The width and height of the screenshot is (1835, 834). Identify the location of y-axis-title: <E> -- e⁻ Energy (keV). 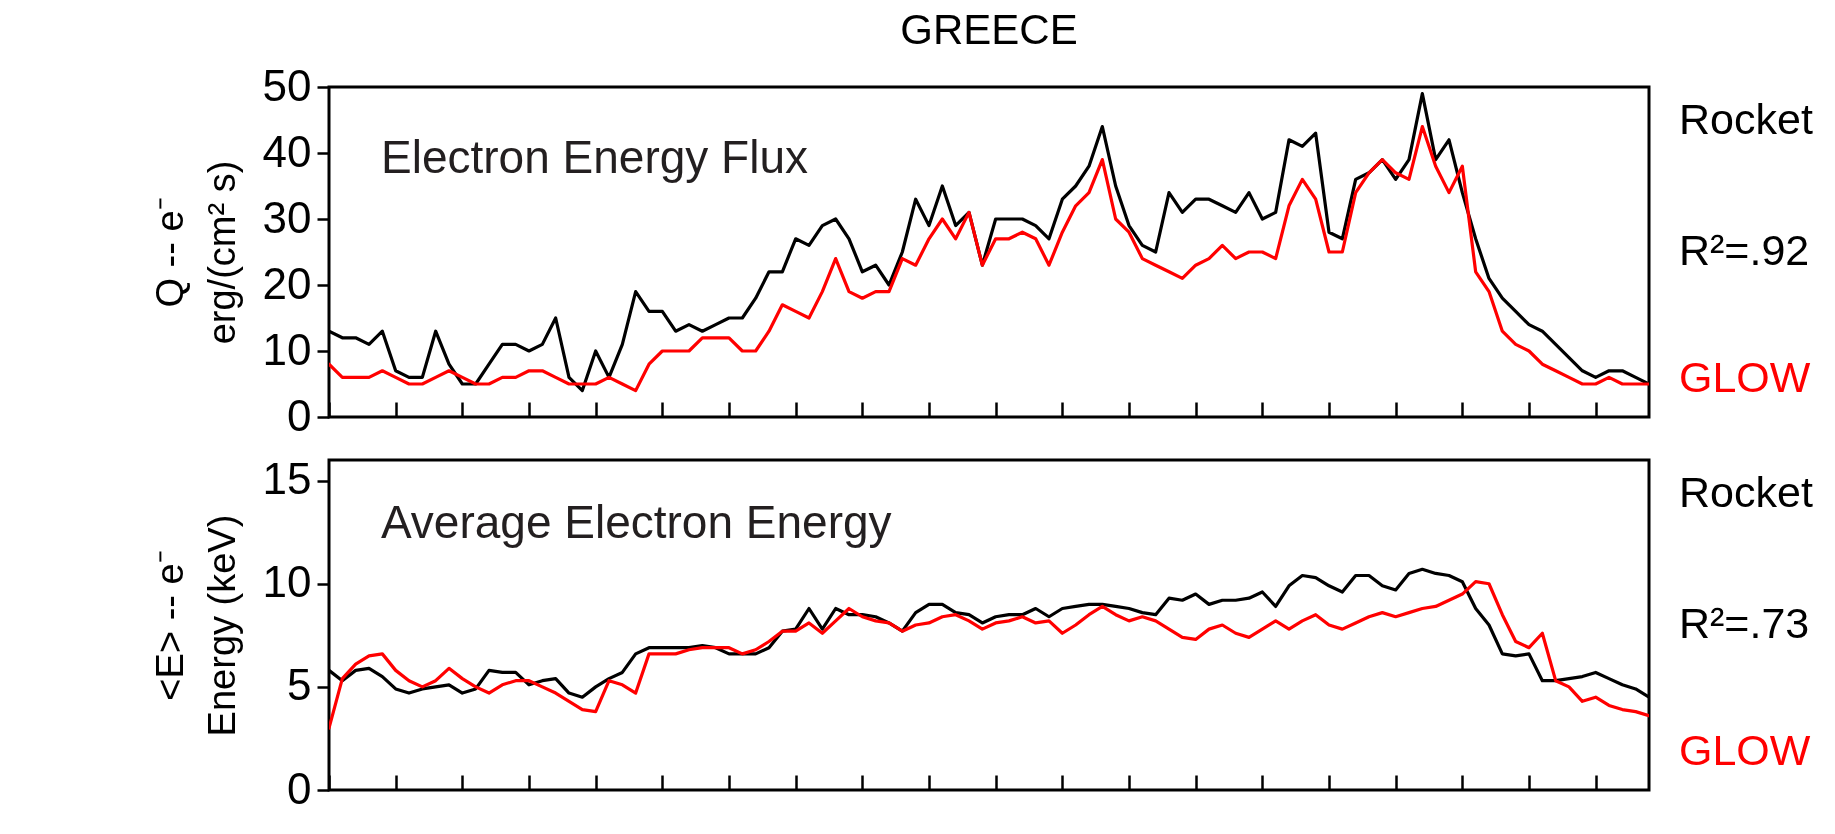
(195, 625).